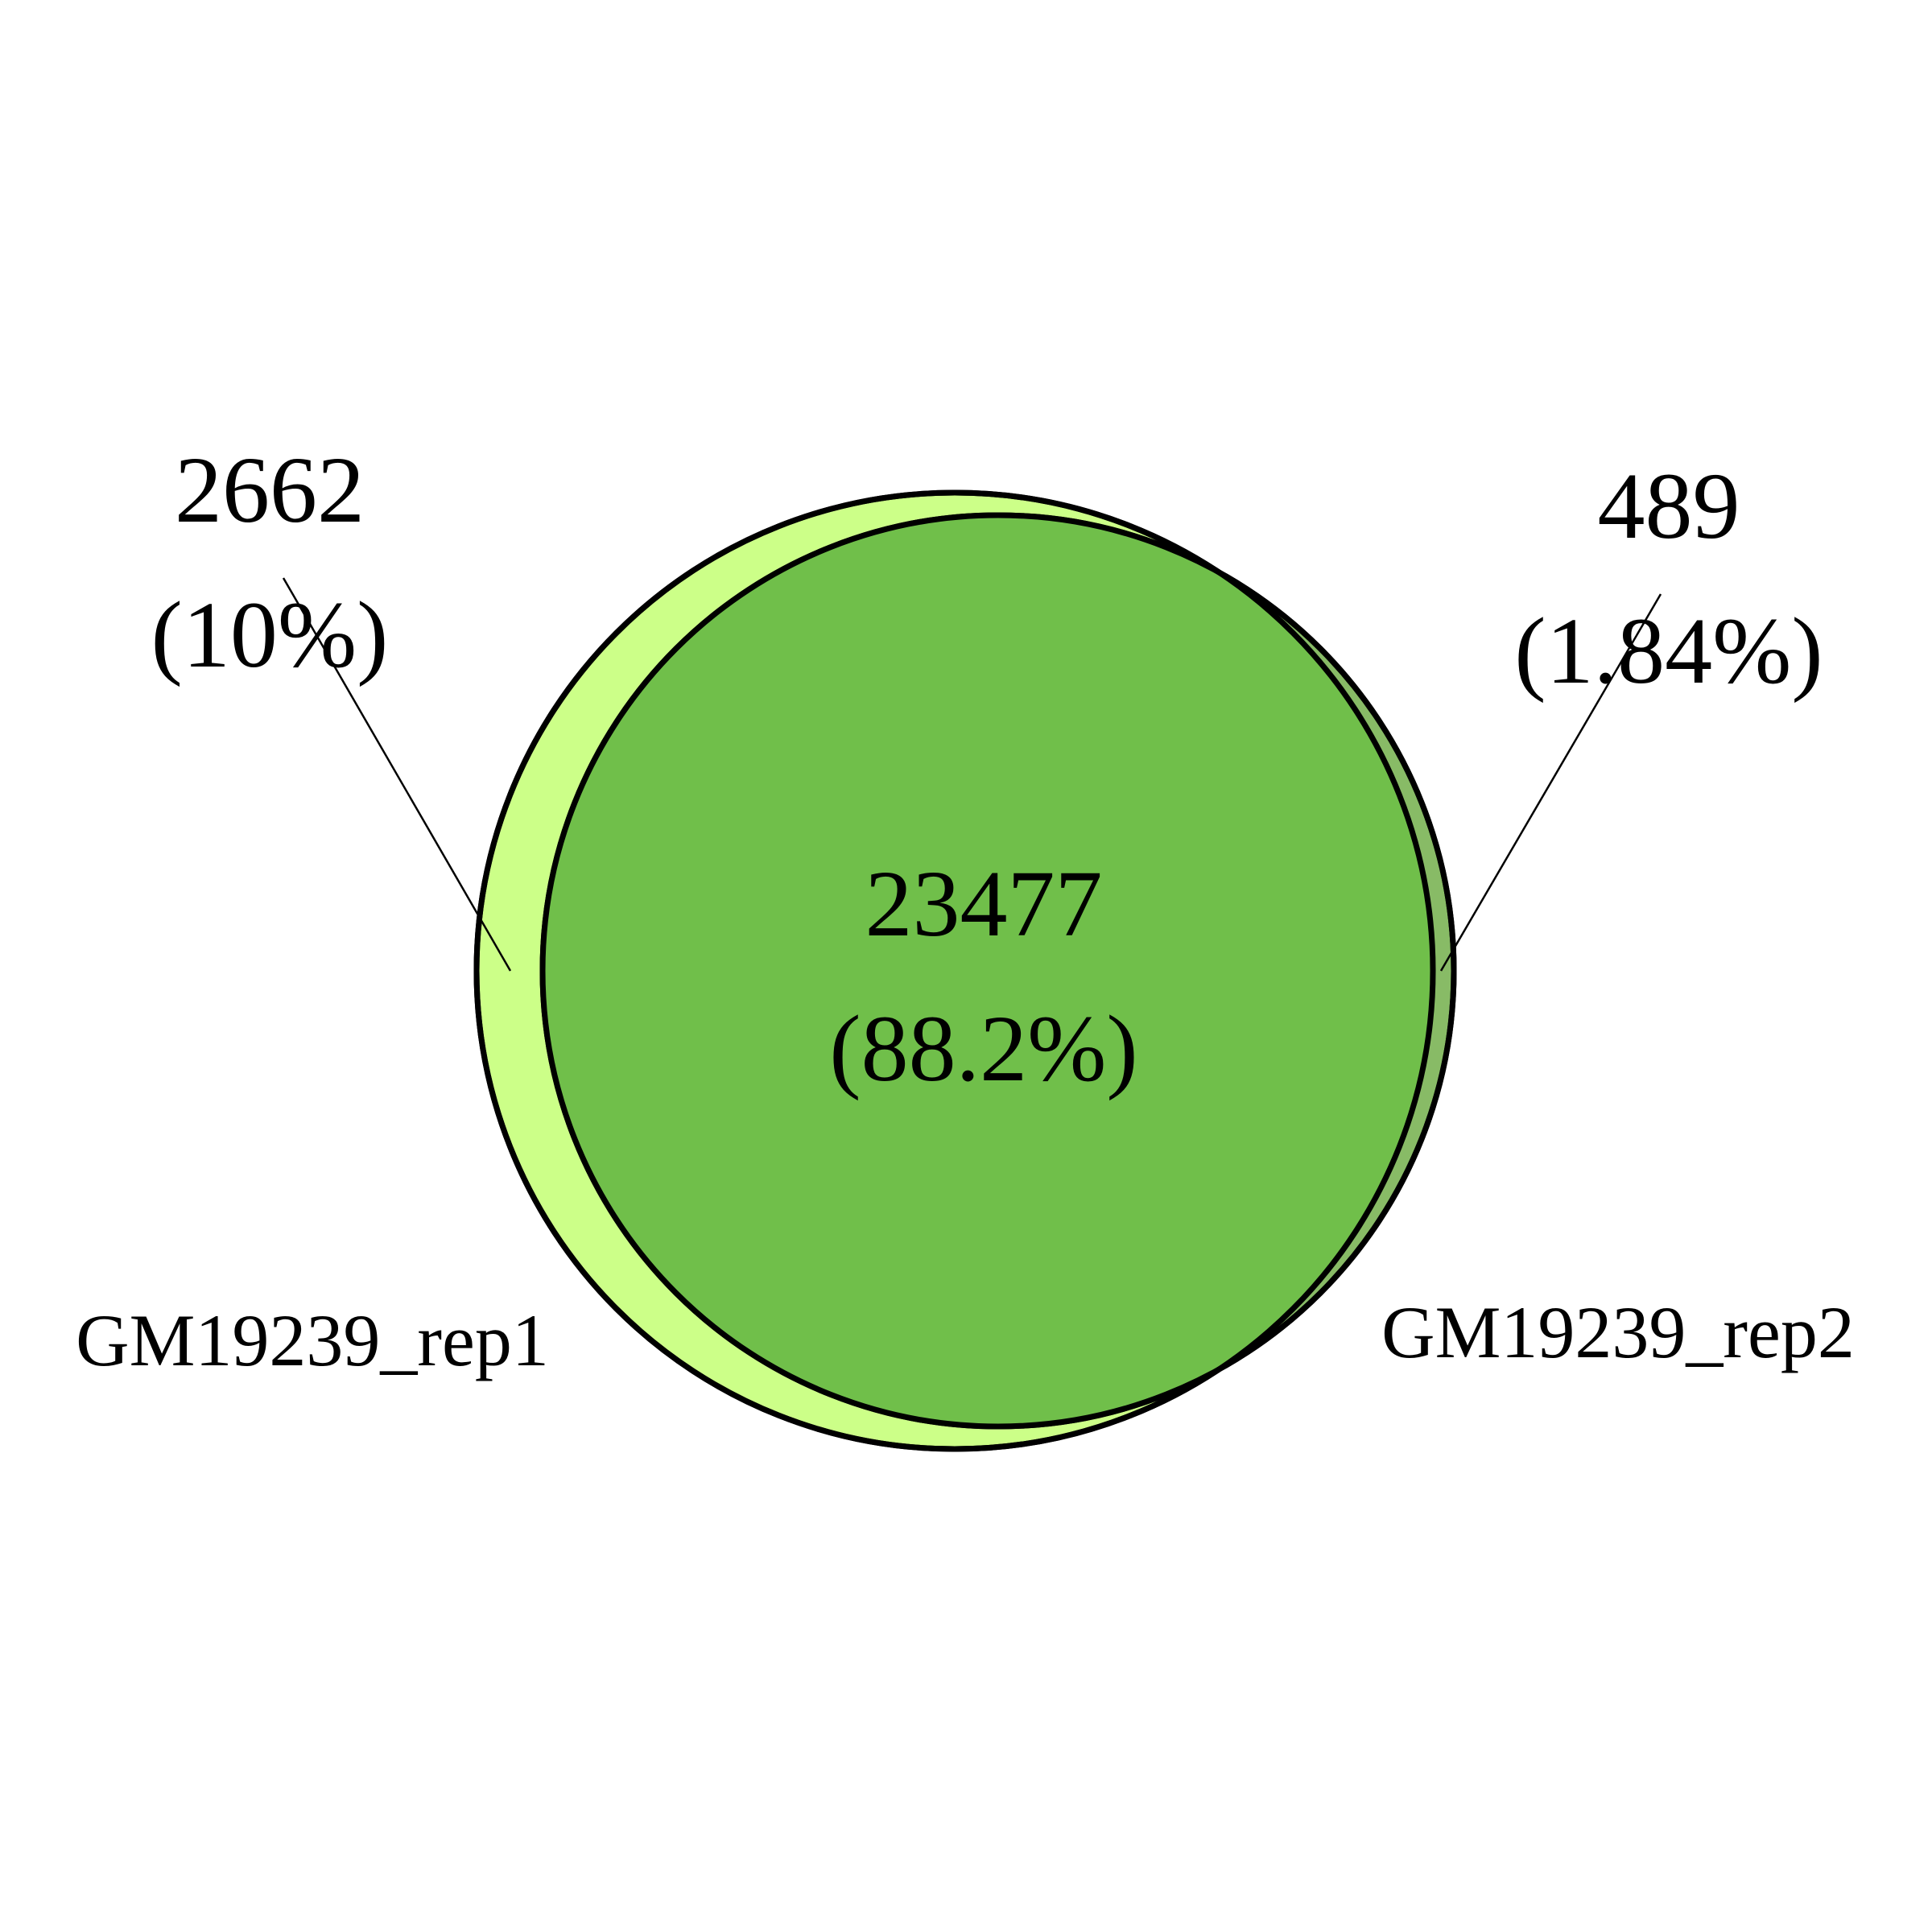 The image size is (1932, 1932). What do you see at coordinates (983, 1048) in the screenshot?
I see `intersection-percent: (88.2%)` at bounding box center [983, 1048].